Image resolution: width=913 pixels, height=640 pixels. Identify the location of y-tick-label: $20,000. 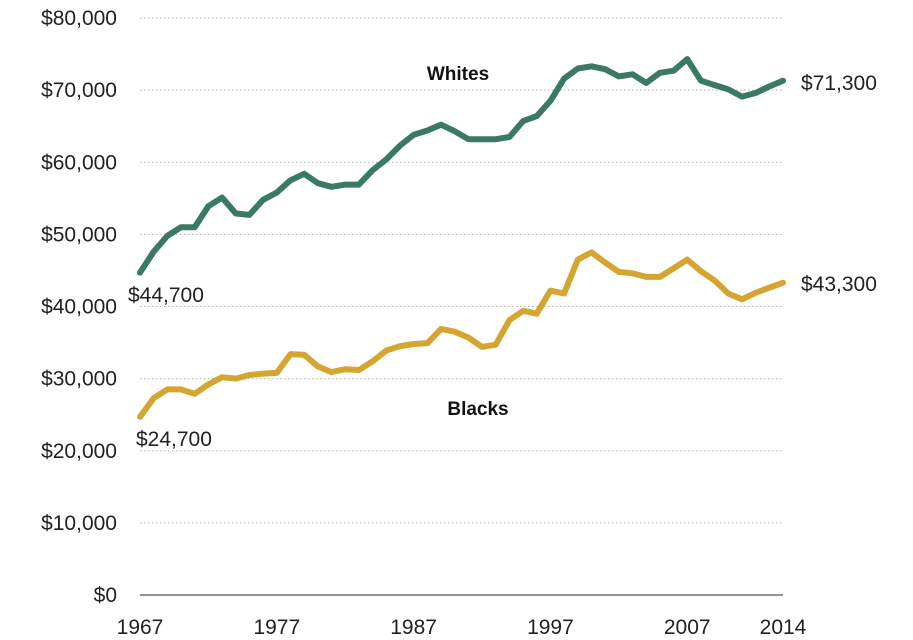
(79, 451).